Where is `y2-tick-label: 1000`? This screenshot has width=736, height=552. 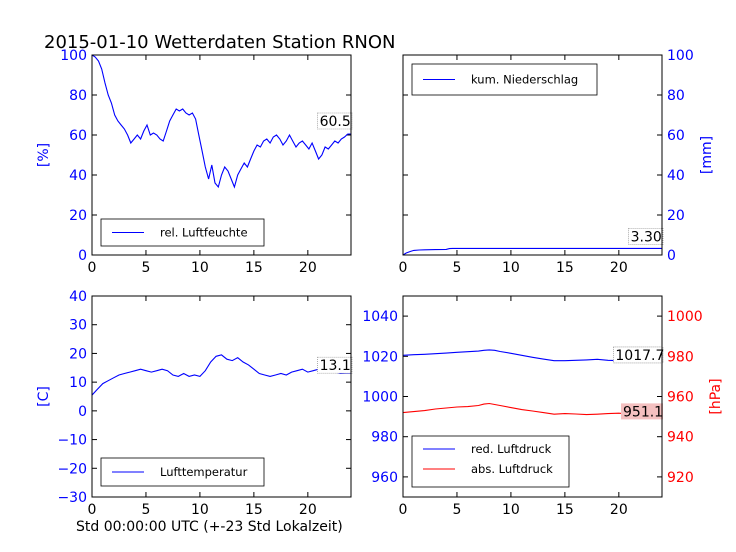
y2-tick-label: 1000 is located at coordinates (685, 317).